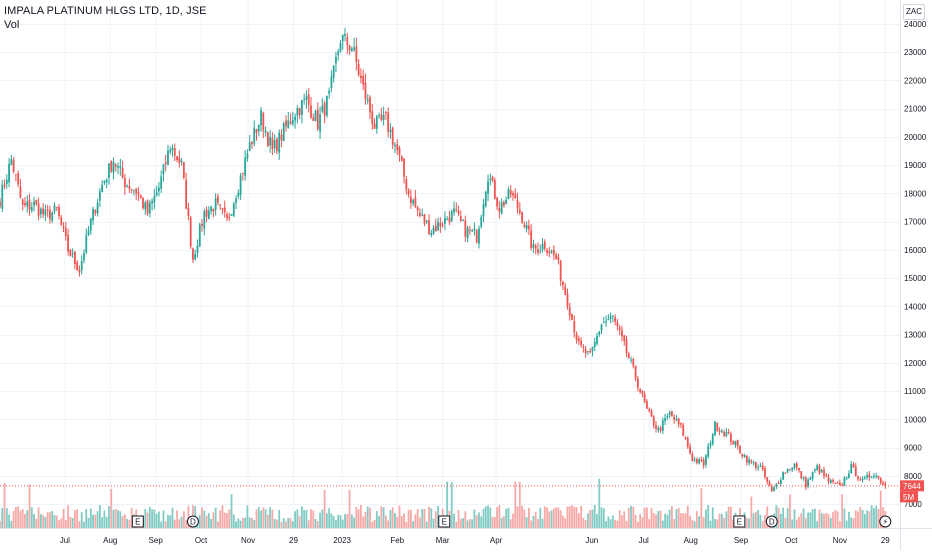 This screenshot has height=555, width=932. Describe the element at coordinates (914, 12) in the screenshot. I see `currency-badge: ZAC` at that location.